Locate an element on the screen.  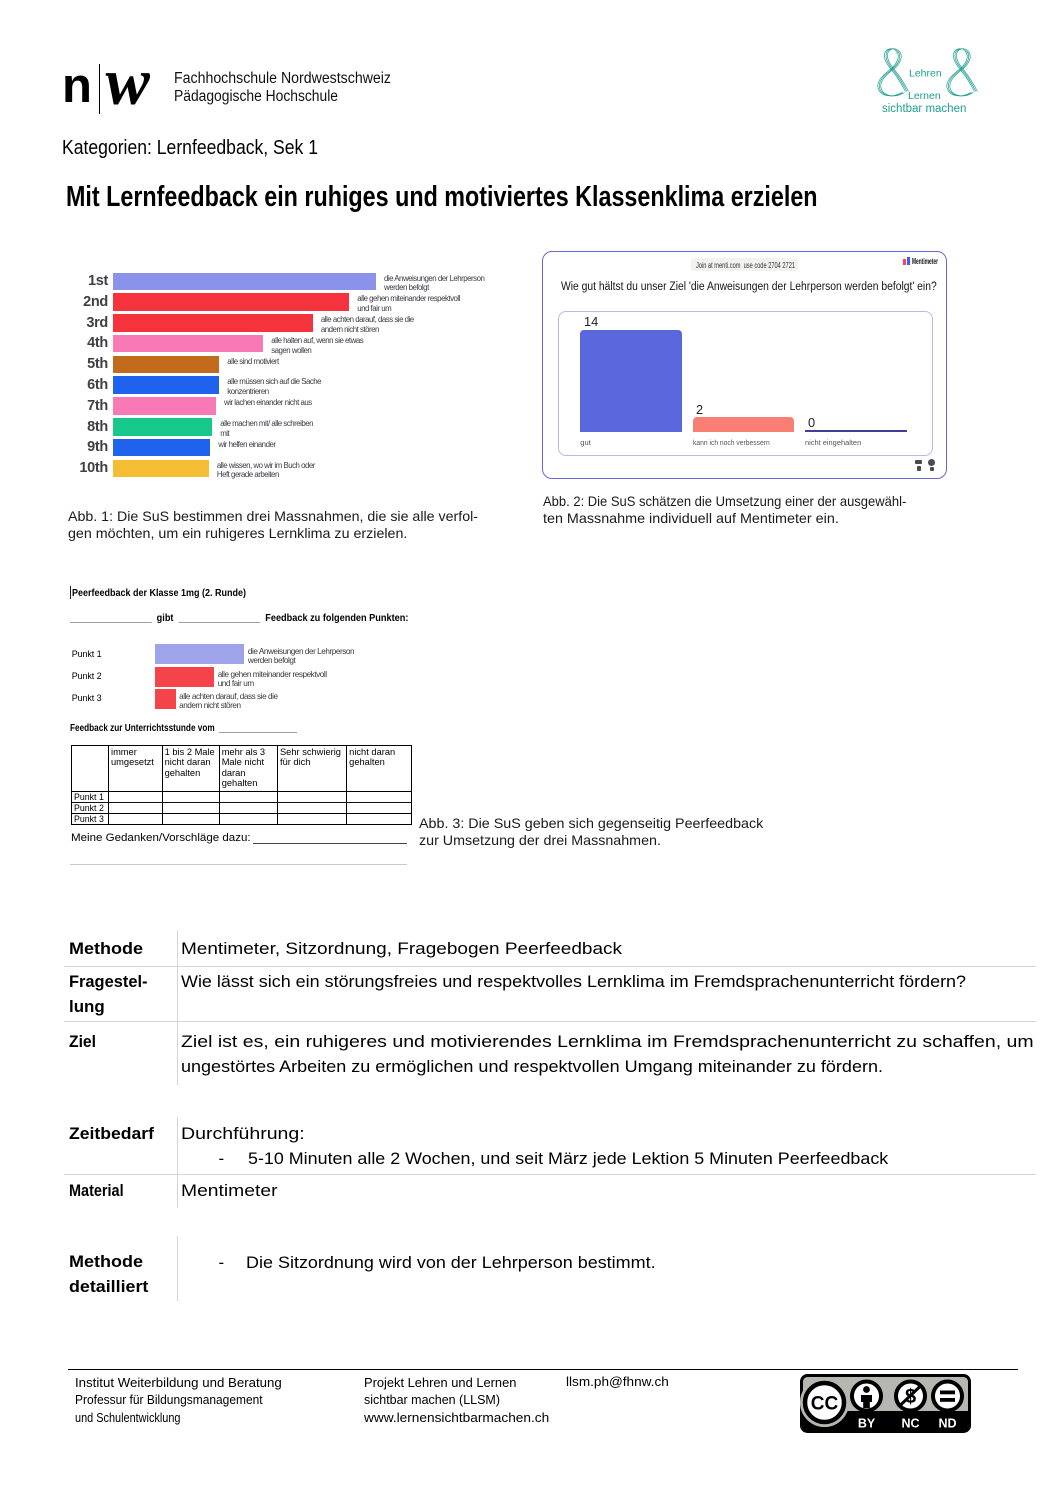
svg-text: BY is located at coordinates (867, 1424).